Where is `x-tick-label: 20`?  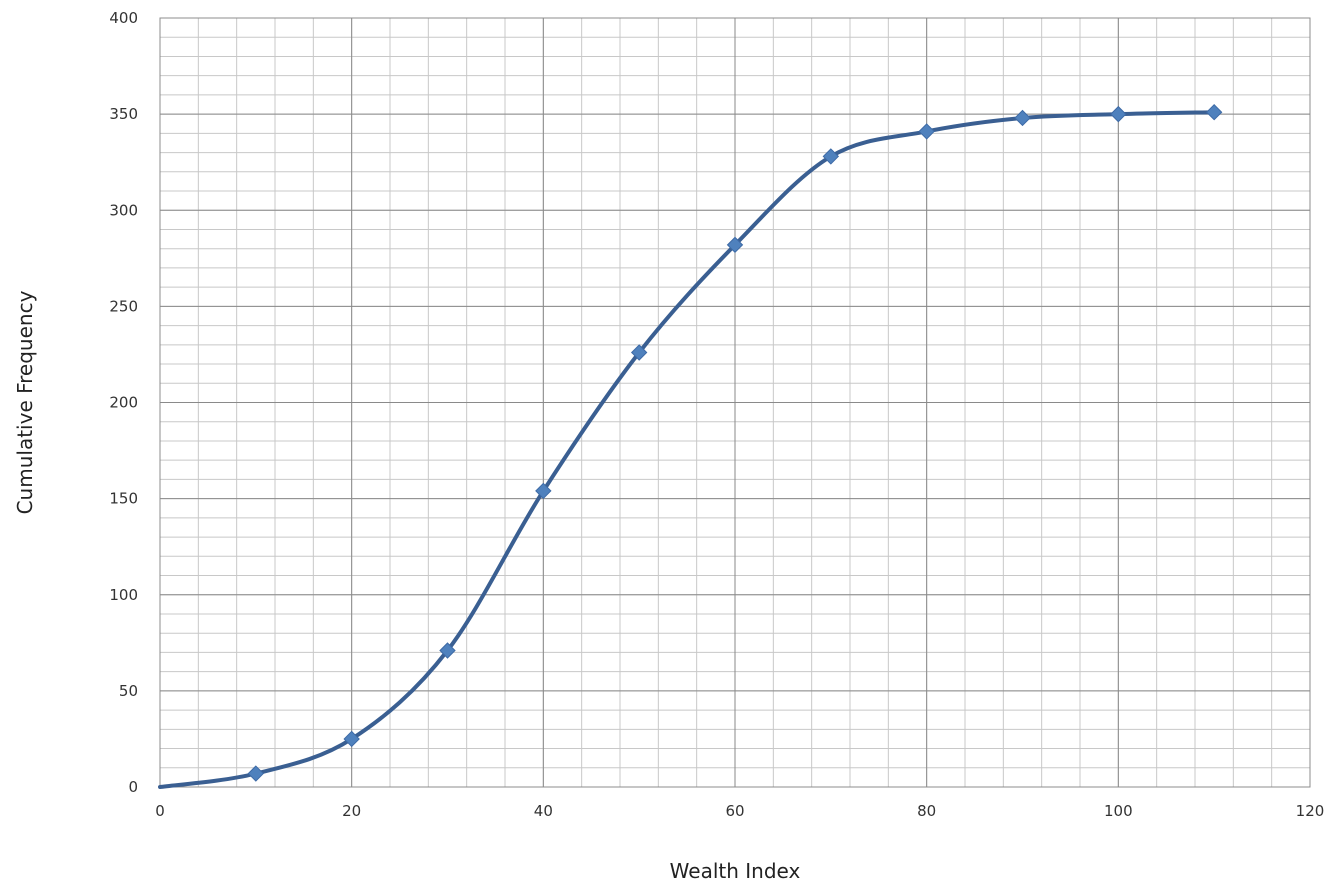
x-tick-label: 20 is located at coordinates (351, 811).